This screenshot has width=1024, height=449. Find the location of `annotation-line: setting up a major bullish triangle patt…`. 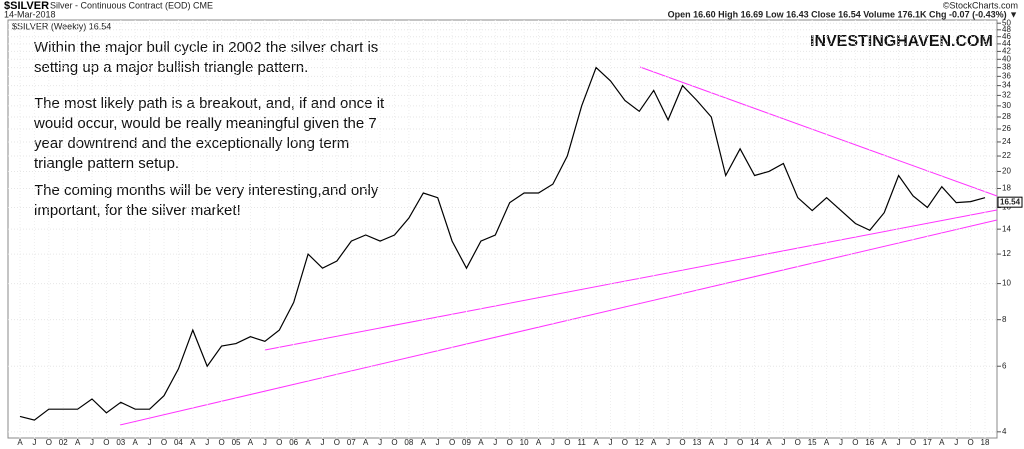

annotation-line: setting up a major bullish triangle patt… is located at coordinates (171, 67).